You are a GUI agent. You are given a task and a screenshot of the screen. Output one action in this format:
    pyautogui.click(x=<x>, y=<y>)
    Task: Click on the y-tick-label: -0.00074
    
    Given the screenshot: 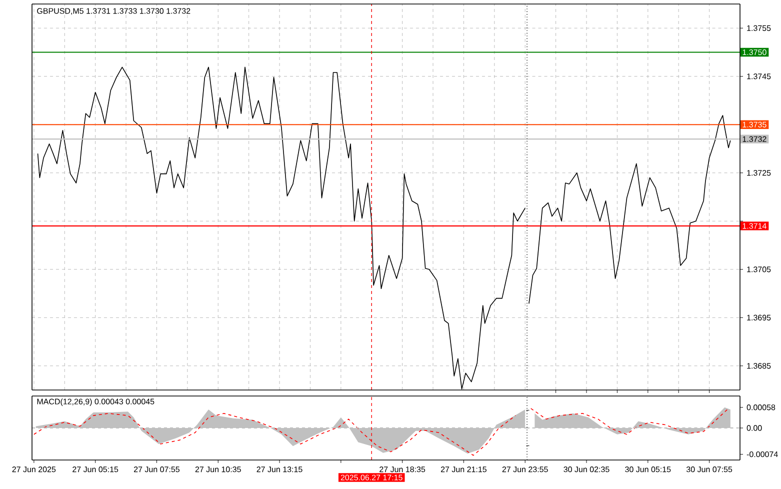 What is the action you would take?
    pyautogui.click(x=762, y=454)
    